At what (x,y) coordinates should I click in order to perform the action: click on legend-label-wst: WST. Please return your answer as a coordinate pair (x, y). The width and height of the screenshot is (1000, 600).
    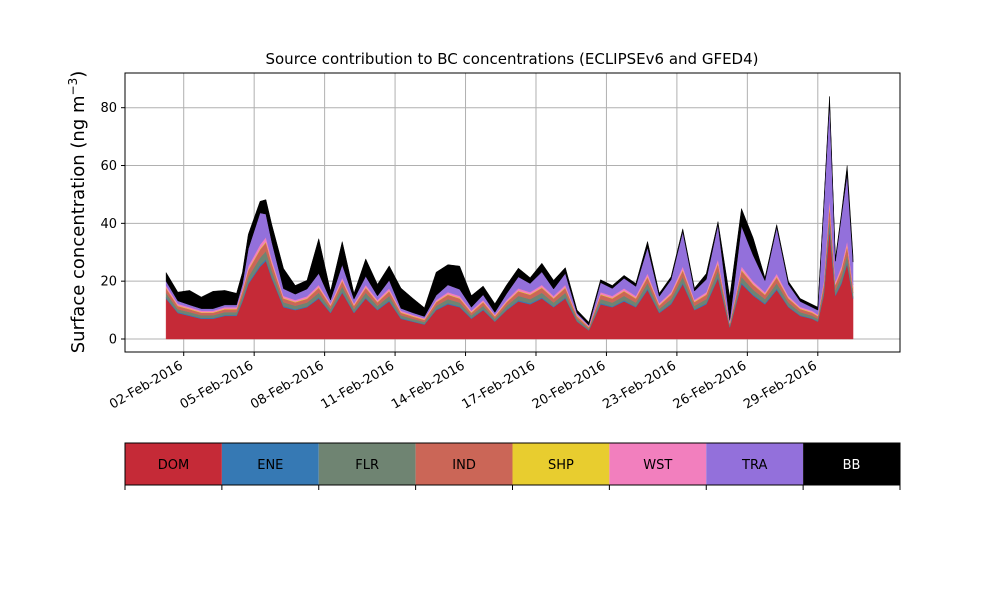
    Looking at the image, I should click on (657, 465).